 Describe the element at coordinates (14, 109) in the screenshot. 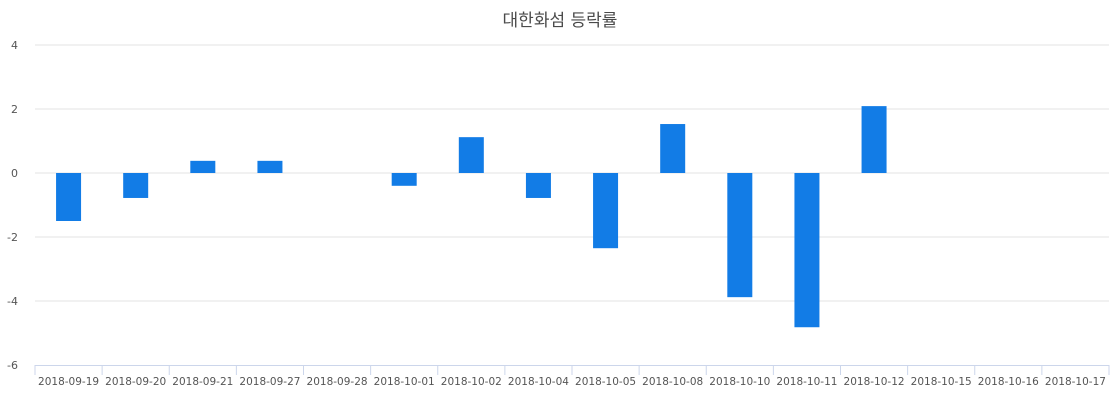

I see `y-tick-label: 2` at that location.